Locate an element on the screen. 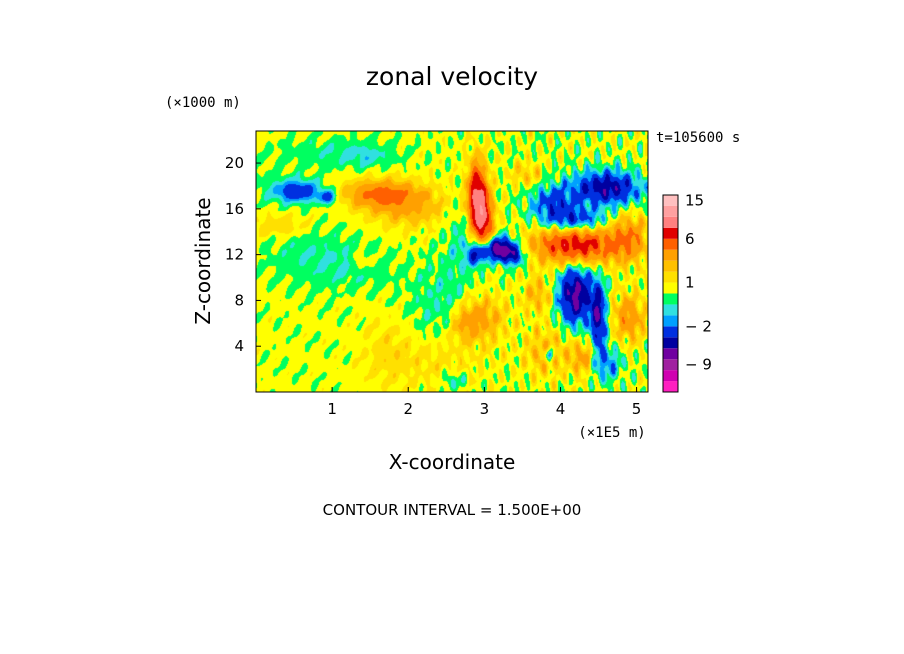 This screenshot has width=904, height=654. colorbar-label-0: 15 is located at coordinates (694, 200).